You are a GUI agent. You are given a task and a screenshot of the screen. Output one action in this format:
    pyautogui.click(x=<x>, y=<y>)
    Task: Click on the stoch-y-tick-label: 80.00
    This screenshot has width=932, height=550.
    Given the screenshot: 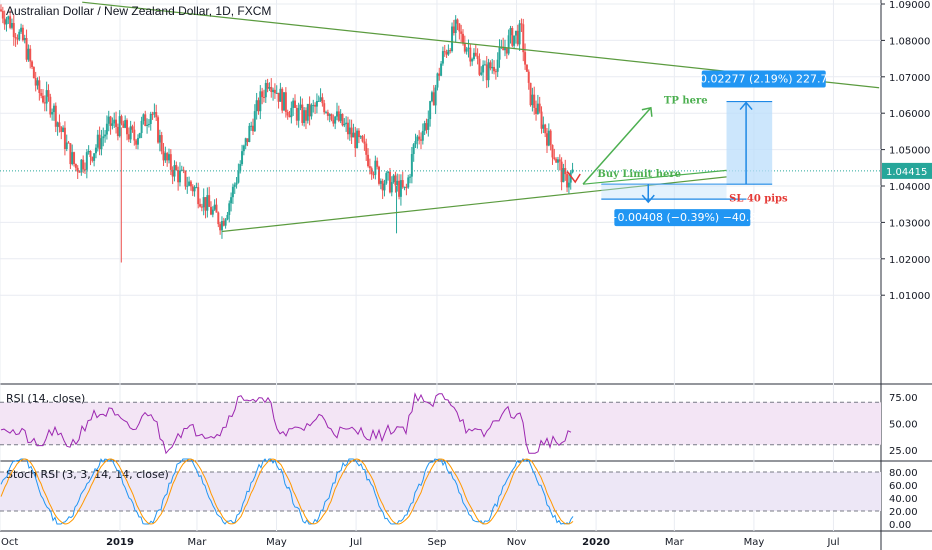 What is the action you would take?
    pyautogui.click(x=903, y=473)
    